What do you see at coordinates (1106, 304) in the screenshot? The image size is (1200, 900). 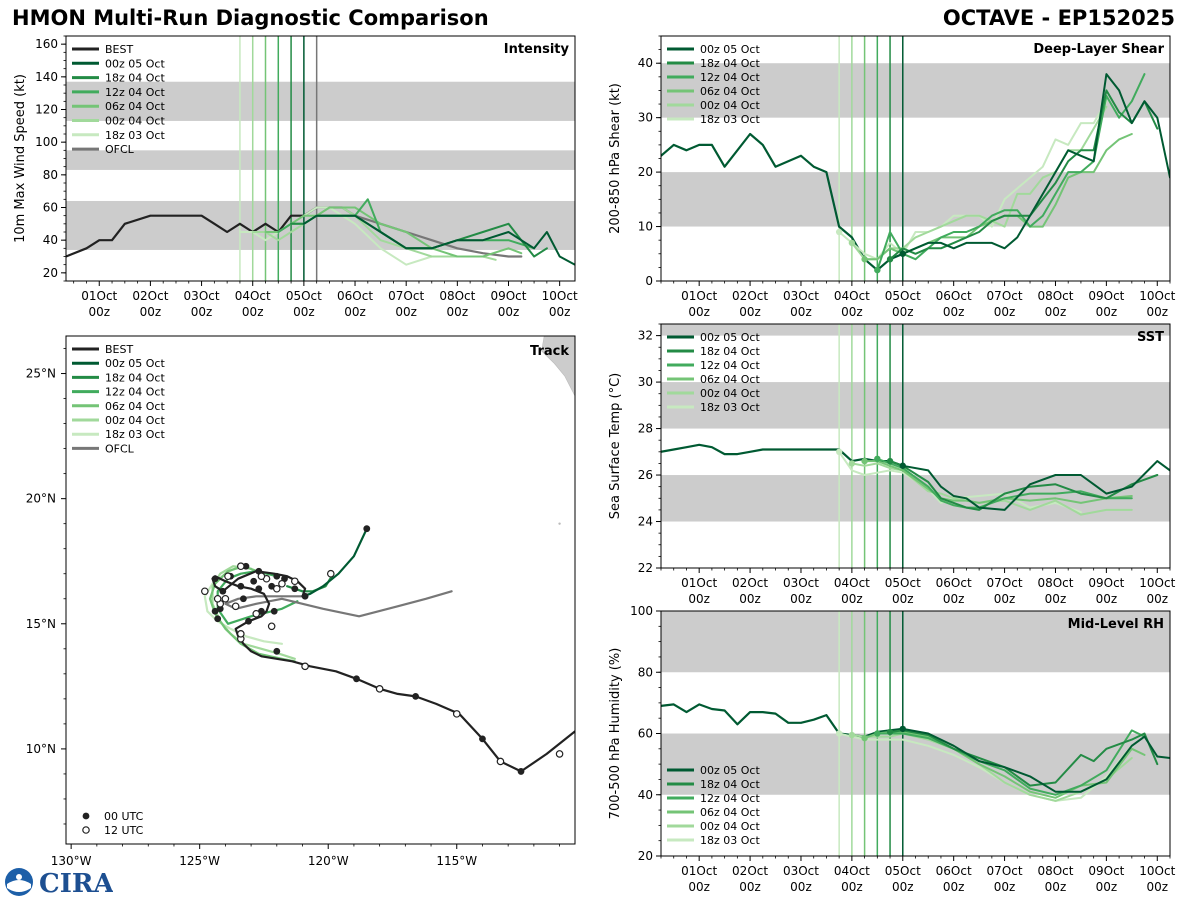 I see `shear-xtick-label: 09Oct 00z` at bounding box center [1106, 304].